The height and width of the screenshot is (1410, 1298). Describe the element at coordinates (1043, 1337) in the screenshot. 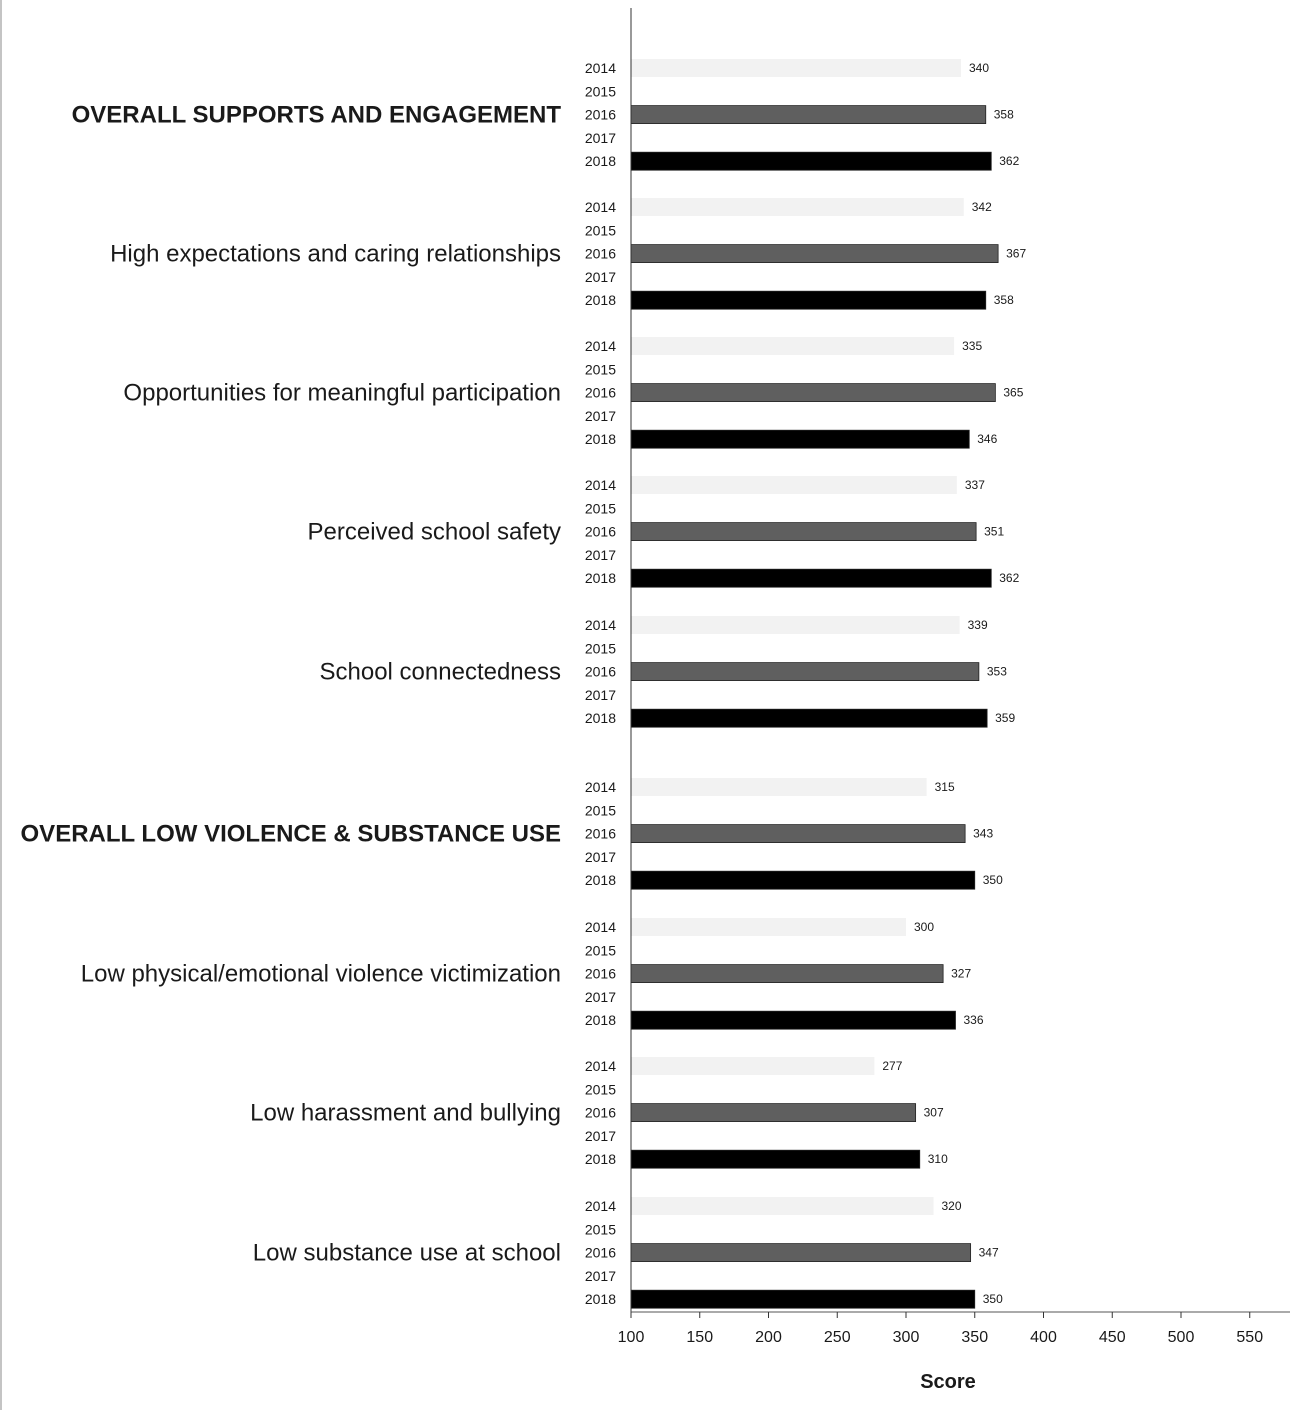

I see `x-tick-label: 400` at that location.